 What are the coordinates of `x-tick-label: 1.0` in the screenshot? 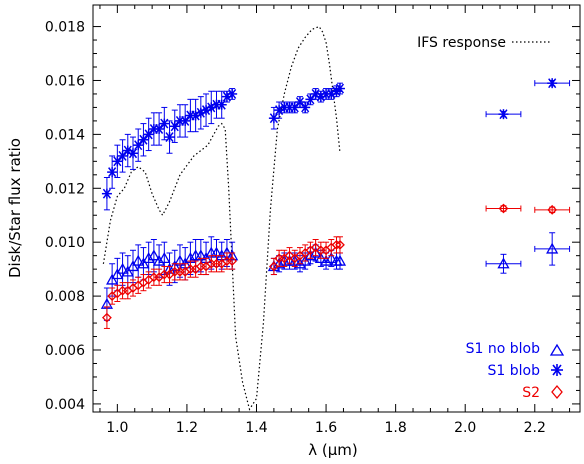 It's located at (117, 428).